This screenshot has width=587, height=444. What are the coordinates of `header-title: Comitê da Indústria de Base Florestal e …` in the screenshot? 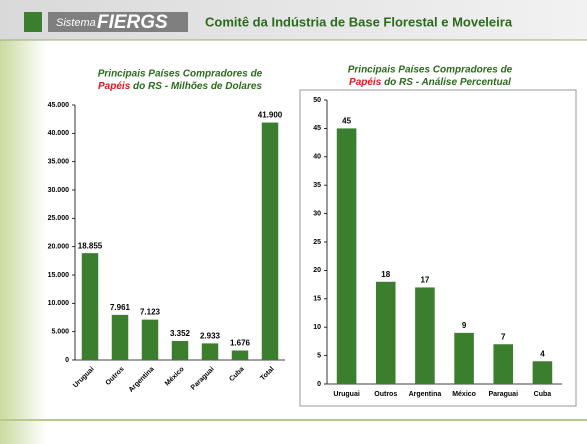 It's located at (359, 21).